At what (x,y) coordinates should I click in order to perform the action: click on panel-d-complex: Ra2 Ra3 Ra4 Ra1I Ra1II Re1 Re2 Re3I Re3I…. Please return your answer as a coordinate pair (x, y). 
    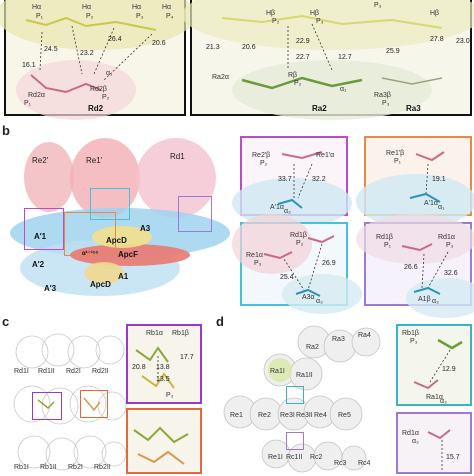
    Looking at the image, I should click on (308, 399).